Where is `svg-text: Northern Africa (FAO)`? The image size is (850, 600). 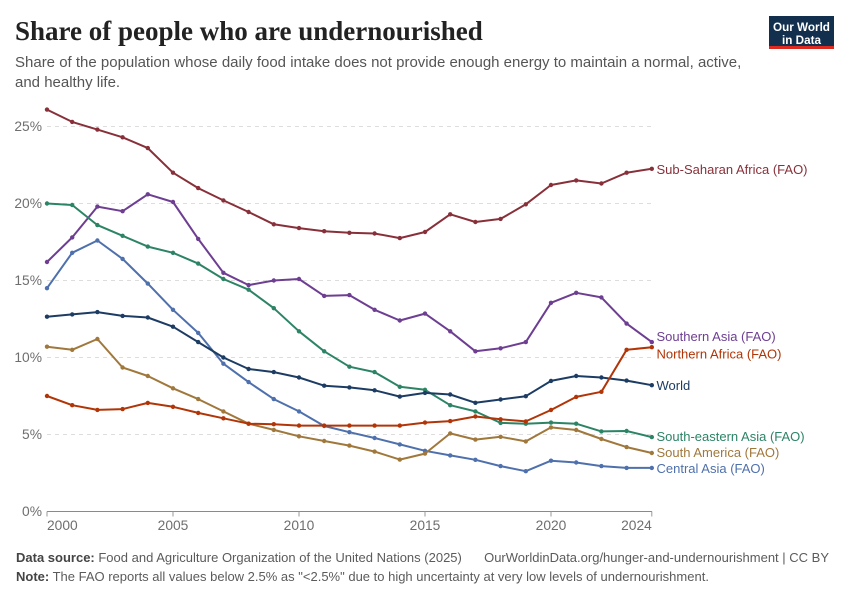
svg-text: Northern Africa (FAO) is located at coordinates (719, 353).